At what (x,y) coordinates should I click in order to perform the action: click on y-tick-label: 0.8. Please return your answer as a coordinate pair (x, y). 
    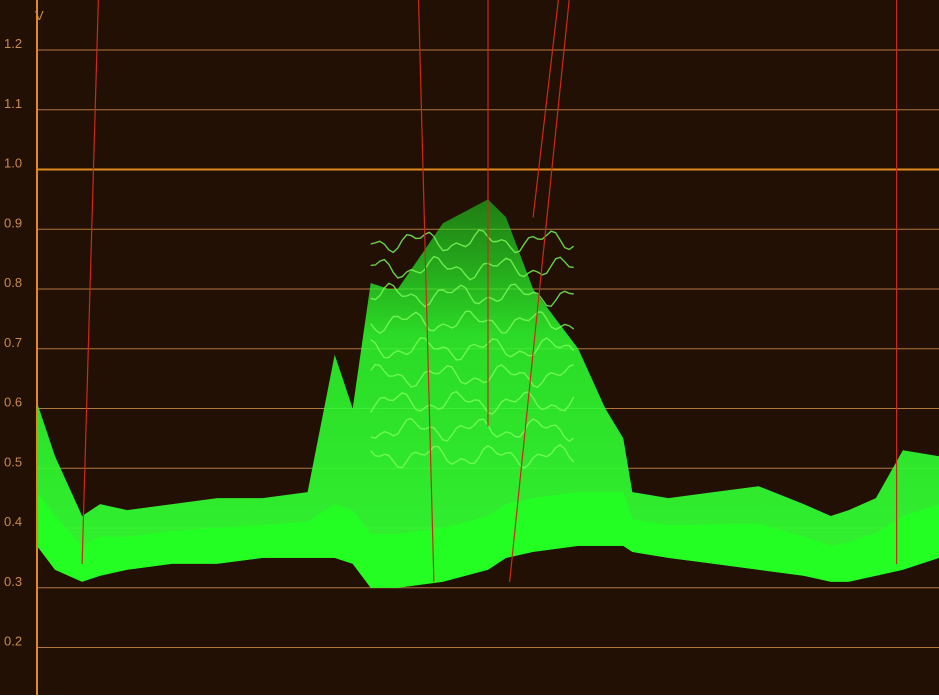
    Looking at the image, I should click on (13, 282).